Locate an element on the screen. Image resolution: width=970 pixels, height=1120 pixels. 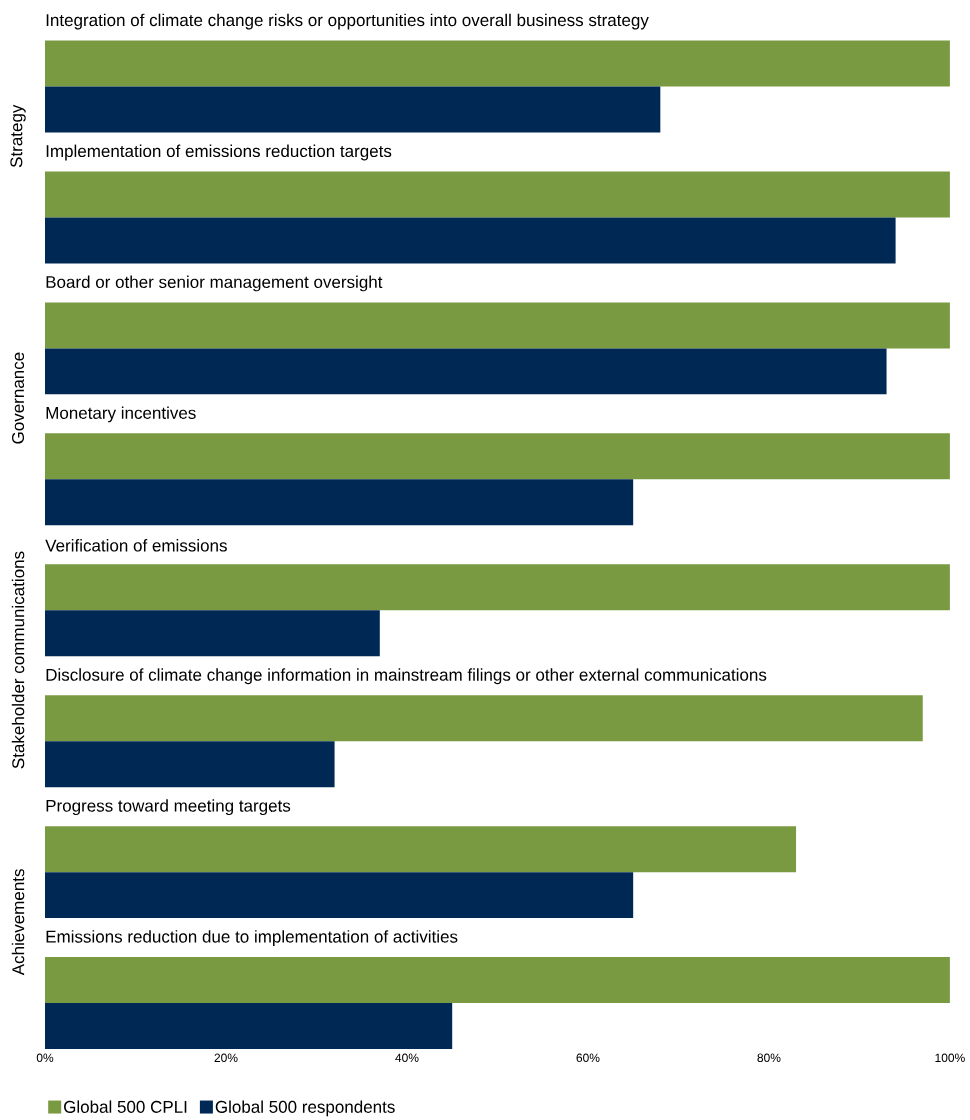
y-tick-label: Emissions reduction due to implementation of activities is located at coordinates (252, 938).